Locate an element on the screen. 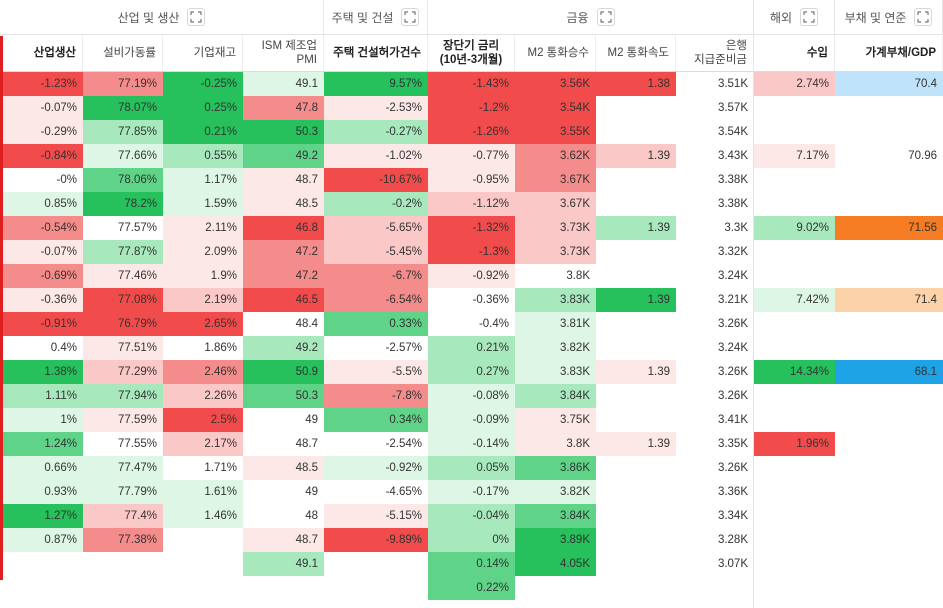 The image size is (943, 608). table-cell: -5.5% is located at coordinates (376, 372).